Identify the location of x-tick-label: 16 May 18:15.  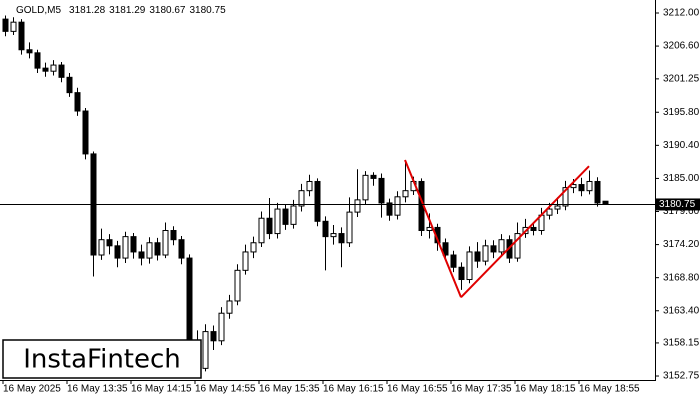
(545, 389).